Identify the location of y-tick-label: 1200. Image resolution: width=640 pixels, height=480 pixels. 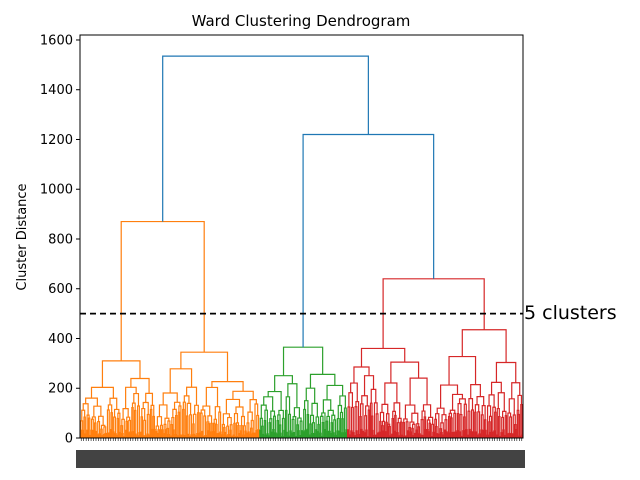
(56, 140).